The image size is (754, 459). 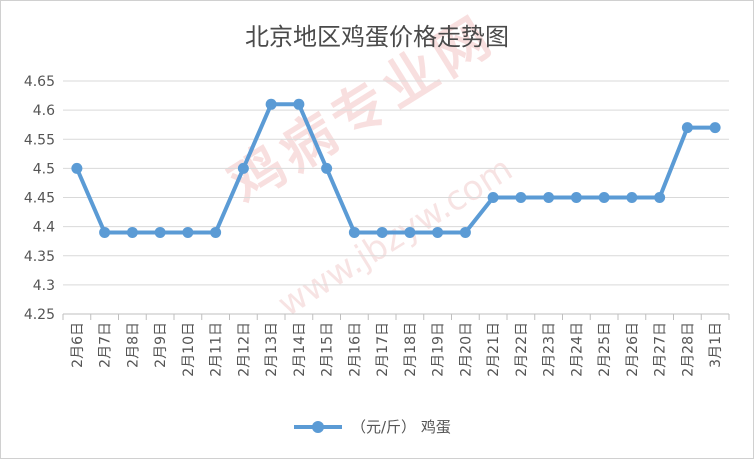 What do you see at coordinates (605, 349) in the screenshot?
I see `x-tick-label: 2月25日` at bounding box center [605, 349].